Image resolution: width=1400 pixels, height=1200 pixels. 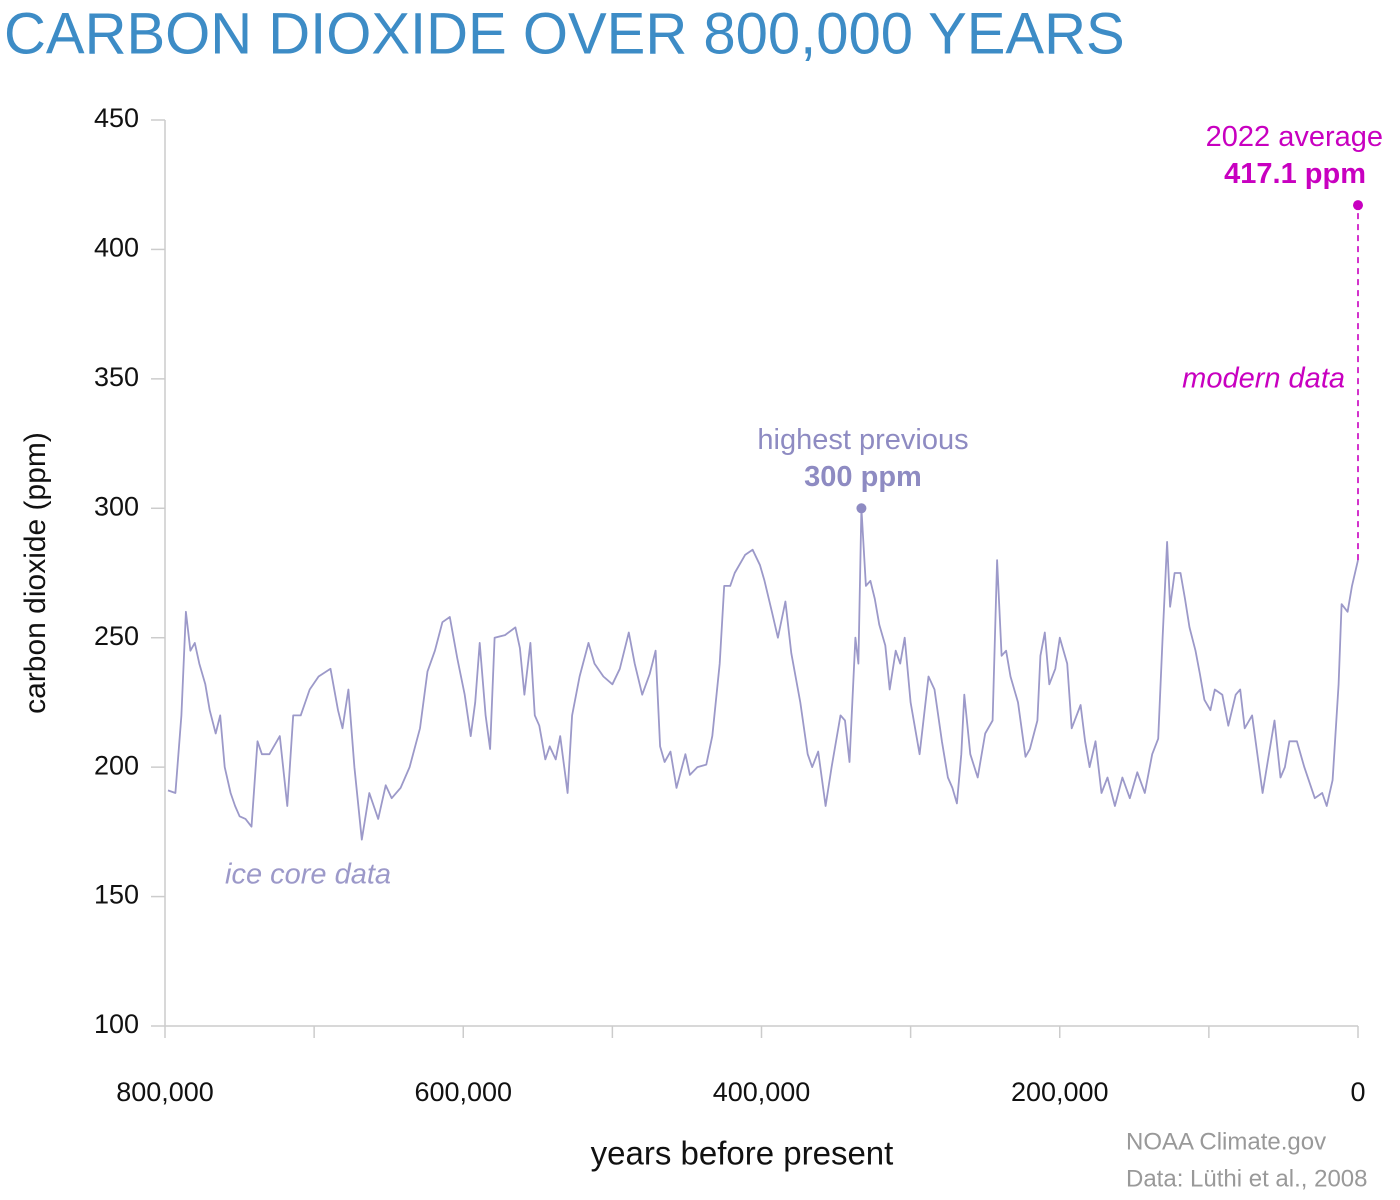 I want to click on x-axis-label: years before present, so click(x=742, y=1153).